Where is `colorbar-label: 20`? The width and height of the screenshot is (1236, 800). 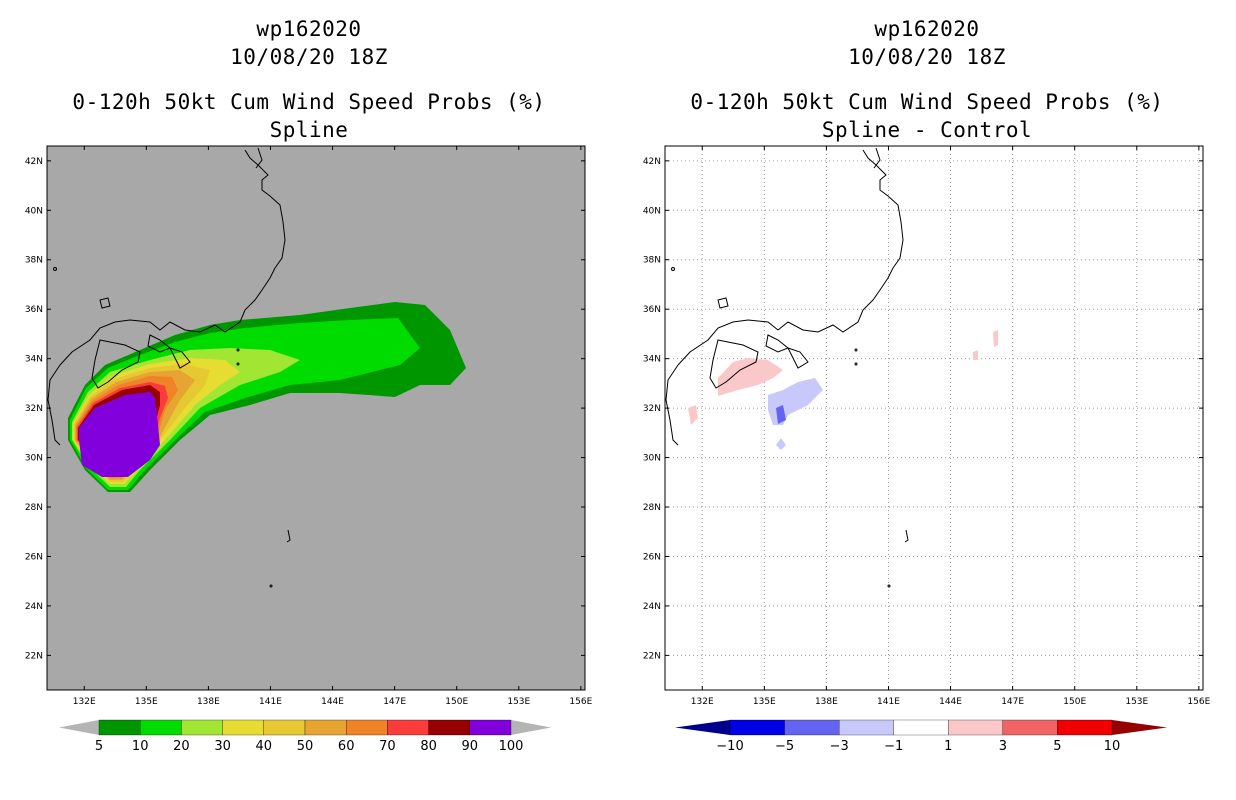 colorbar-label: 20 is located at coordinates (181, 746).